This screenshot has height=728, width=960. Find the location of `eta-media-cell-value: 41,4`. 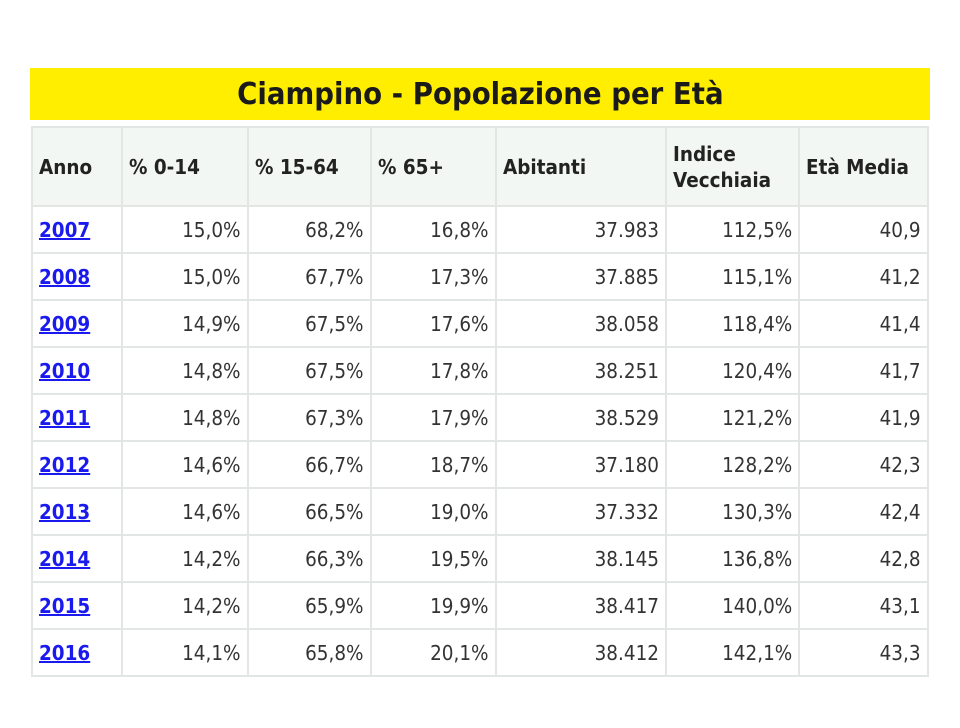

eta-media-cell-value: 41,4 is located at coordinates (900, 323).